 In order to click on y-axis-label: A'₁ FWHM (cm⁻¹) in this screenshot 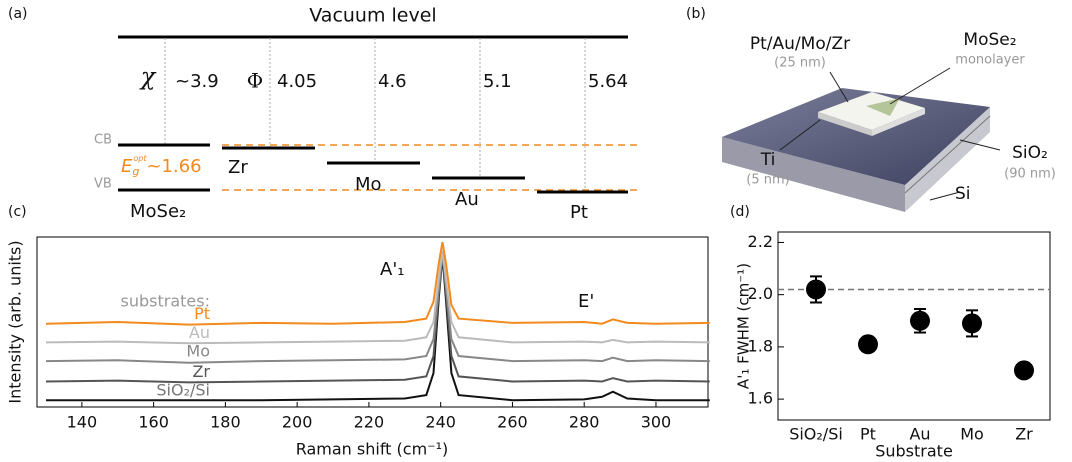, I will do `click(744, 326)`.